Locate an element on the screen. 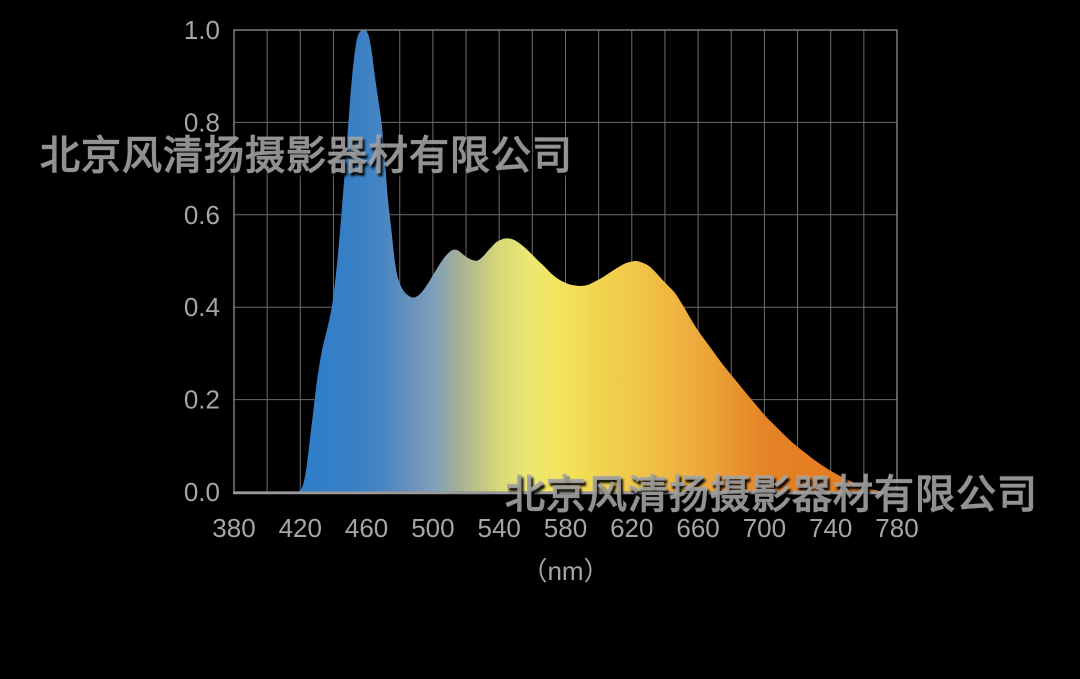 The width and height of the screenshot is (1080, 679). svg-text: 620 is located at coordinates (631, 528).